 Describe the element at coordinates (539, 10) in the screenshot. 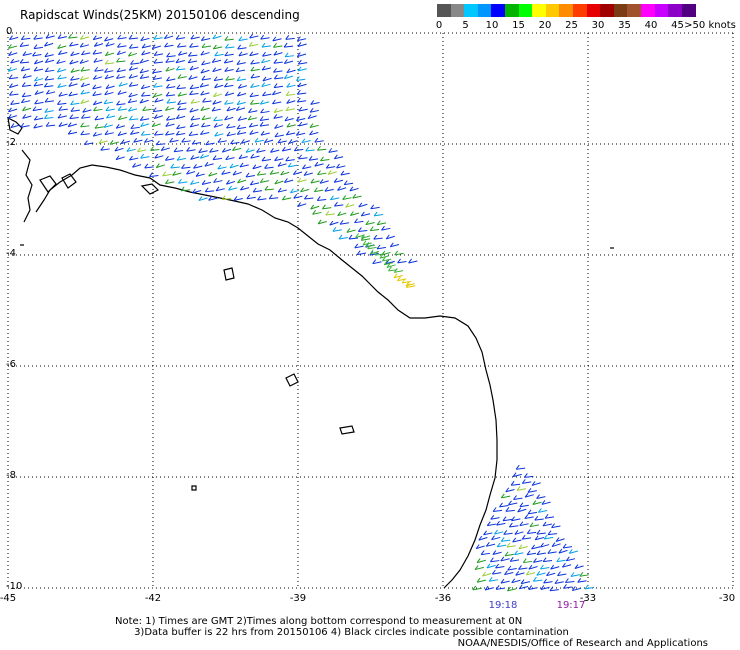

I see `legend-swatch` at that location.